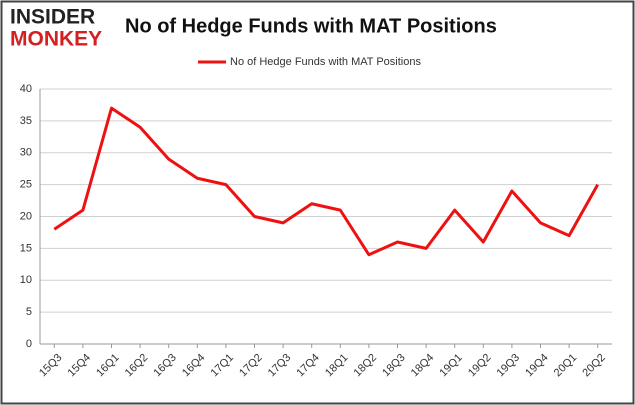 This screenshot has width=635, height=405. What do you see at coordinates (394, 366) in the screenshot?
I see `x-tick-label: 18Q3` at bounding box center [394, 366].